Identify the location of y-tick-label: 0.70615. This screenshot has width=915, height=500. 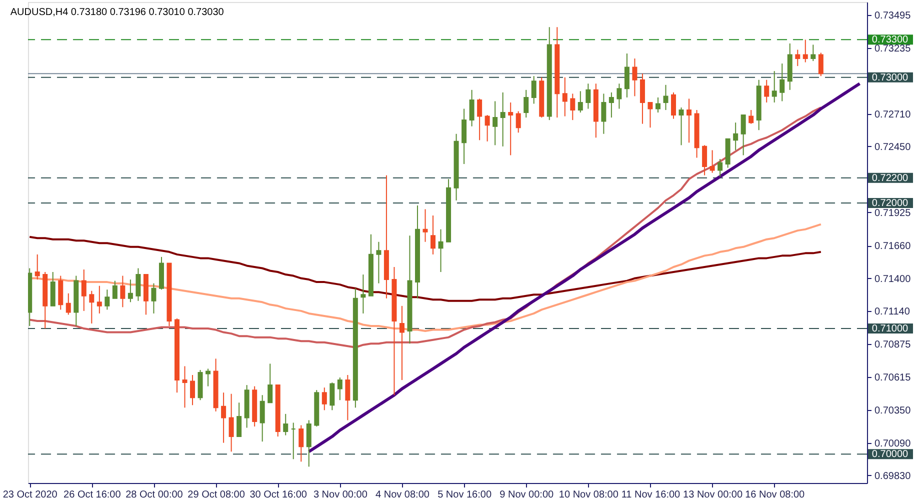
(893, 378).